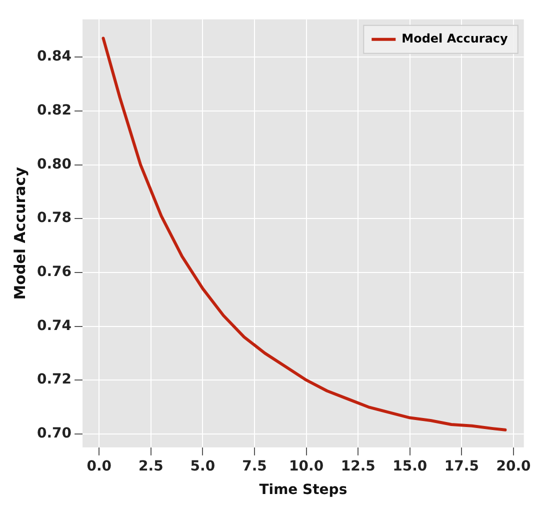 Image resolution: width=542 pixels, height=511 pixels. What do you see at coordinates (151, 466) in the screenshot?
I see `x-tick-label: 2.5` at bounding box center [151, 466].